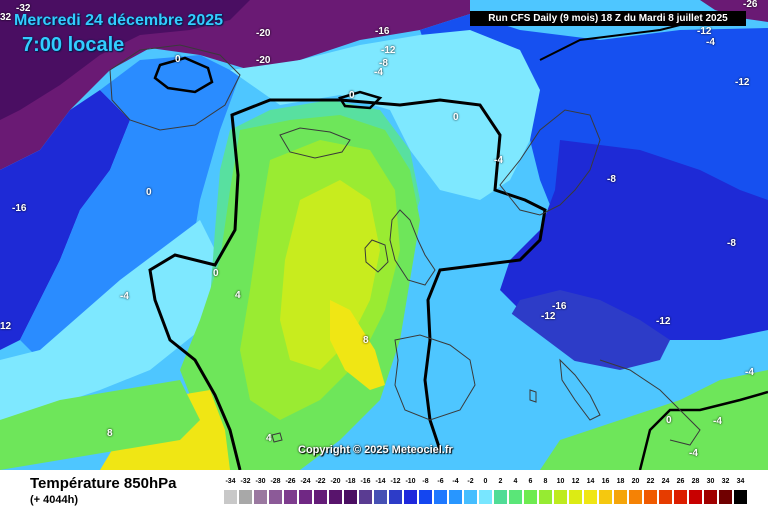 The height and width of the screenshot is (512, 768). What do you see at coordinates (65, 220) in the screenshot?
I see `cold-west-zone` at bounding box center [65, 220].